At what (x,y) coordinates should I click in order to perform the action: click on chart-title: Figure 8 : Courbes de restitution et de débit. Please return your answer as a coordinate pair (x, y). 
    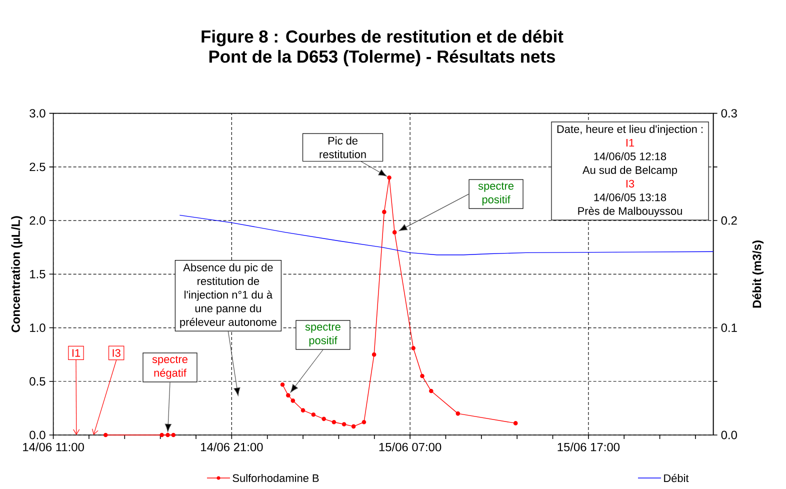
    Looking at the image, I should click on (383, 38).